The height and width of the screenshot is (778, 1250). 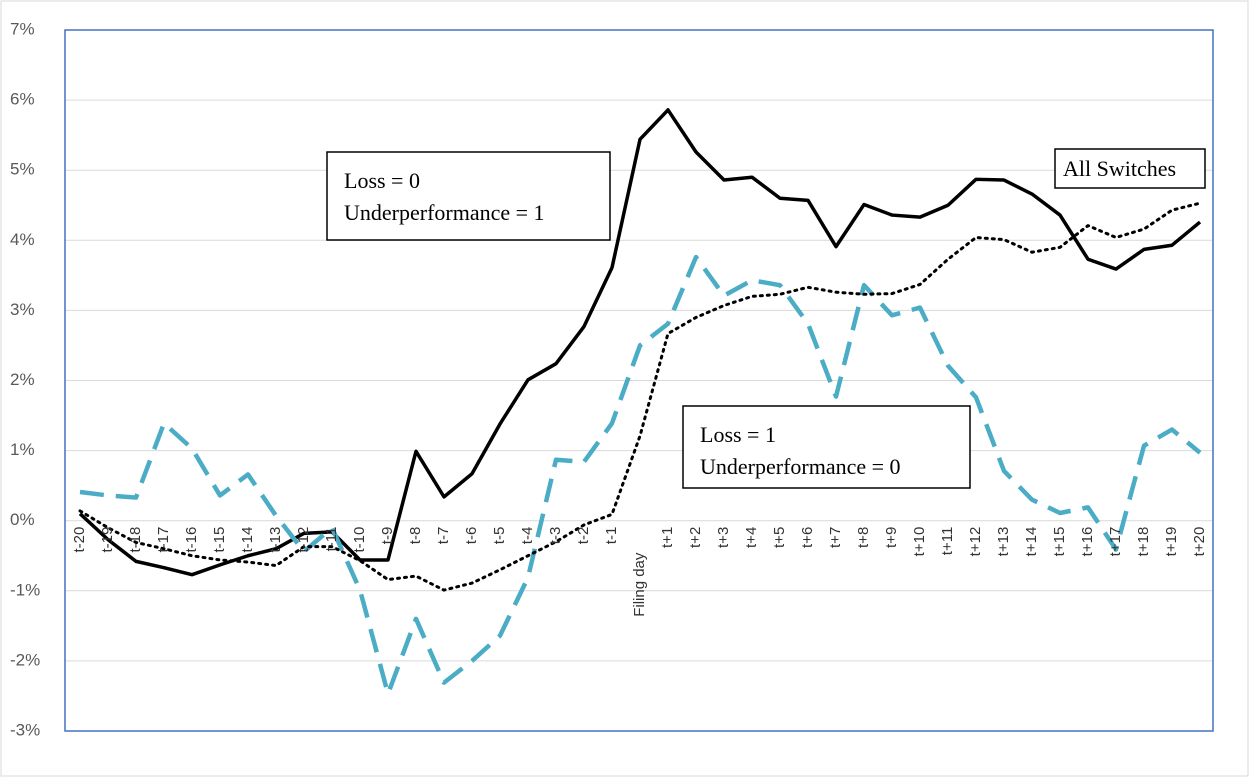 What do you see at coordinates (751, 537) in the screenshot?
I see `x-tick-label: t+4` at bounding box center [751, 537].